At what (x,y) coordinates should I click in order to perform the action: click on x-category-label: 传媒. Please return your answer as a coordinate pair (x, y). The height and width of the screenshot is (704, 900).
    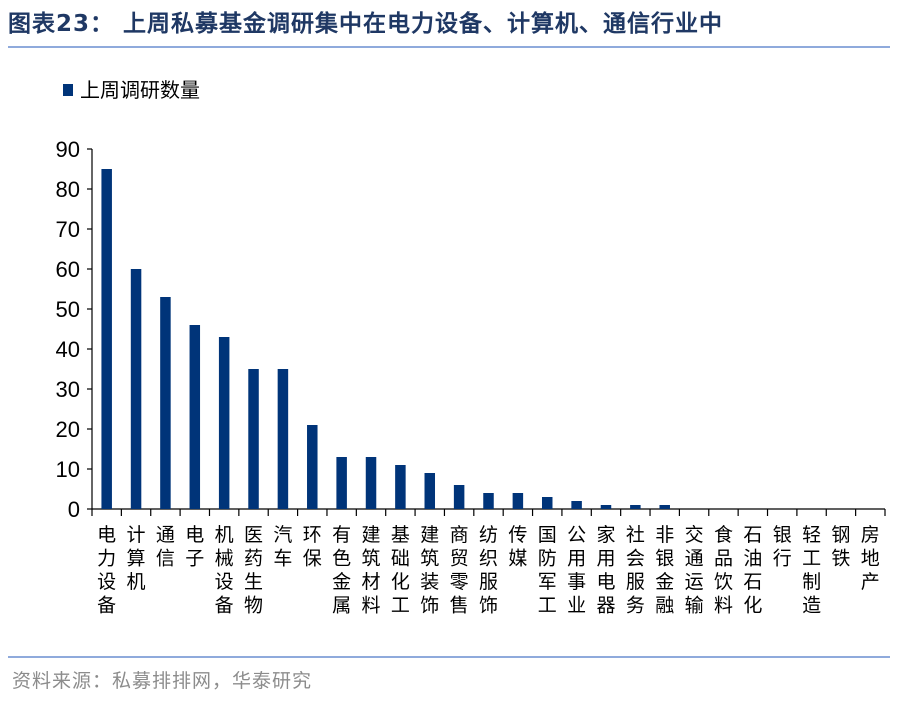
    Looking at the image, I should click on (517, 547).